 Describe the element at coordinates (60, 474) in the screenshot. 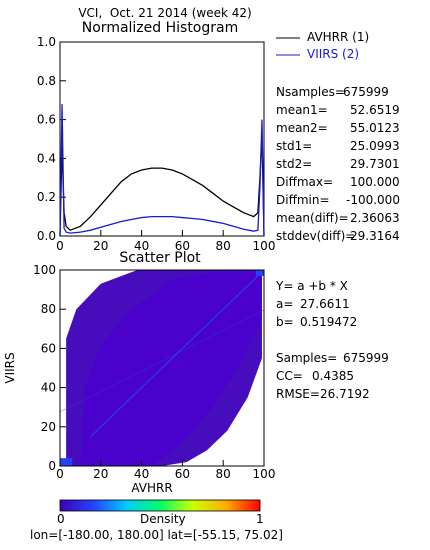

I see `scatter-x-tick-label: 0` at that location.